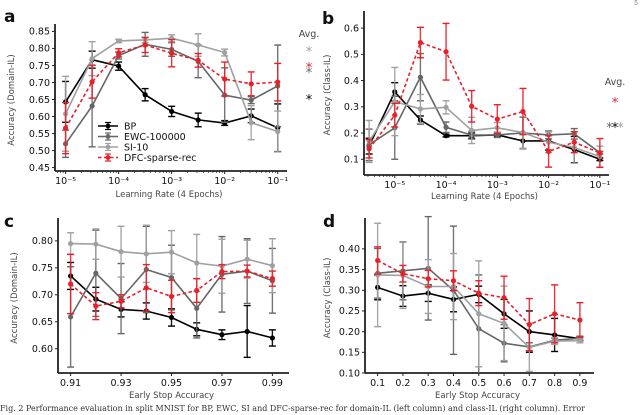  Describe the element at coordinates (70, 383) in the screenshot. I see `x-tick-label: 0.91` at that location.